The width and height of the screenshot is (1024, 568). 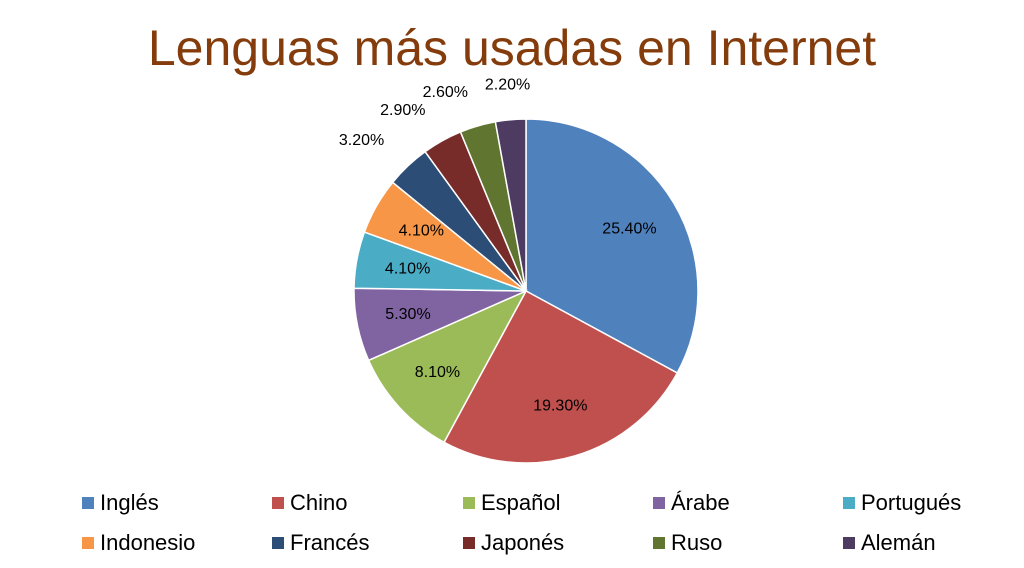 What do you see at coordinates (318, 502) in the screenshot?
I see `legend-label: Chino` at bounding box center [318, 502].